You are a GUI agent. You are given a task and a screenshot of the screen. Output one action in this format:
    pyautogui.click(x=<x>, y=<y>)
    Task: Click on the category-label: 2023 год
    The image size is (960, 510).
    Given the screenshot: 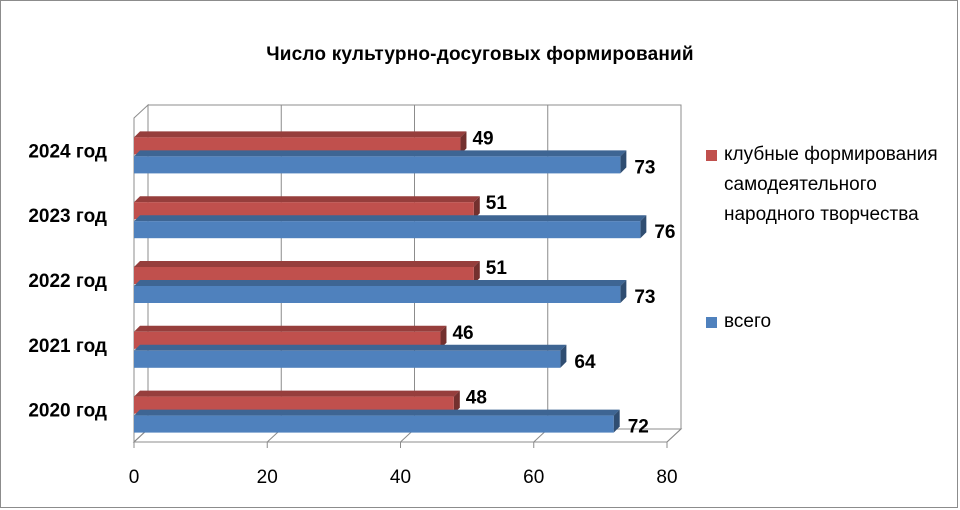 What is the action you would take?
    pyautogui.click(x=67, y=216)
    